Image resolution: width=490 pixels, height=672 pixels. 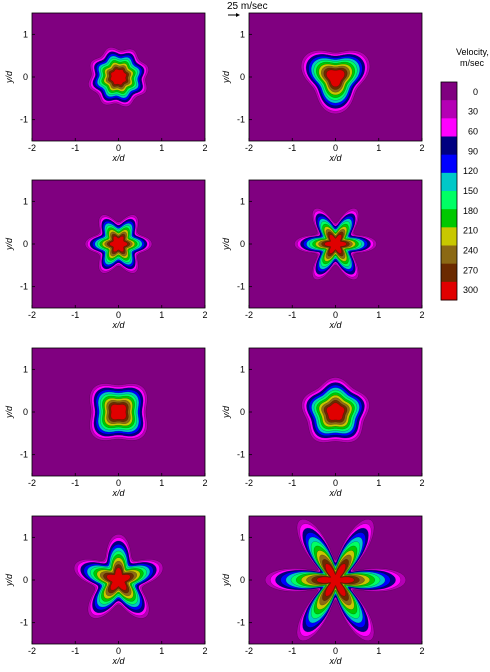 I want to click on panel-row1-left: -2 -1 0 1 2 1 0 -1 x/d y/d, so click(x=106, y=87).